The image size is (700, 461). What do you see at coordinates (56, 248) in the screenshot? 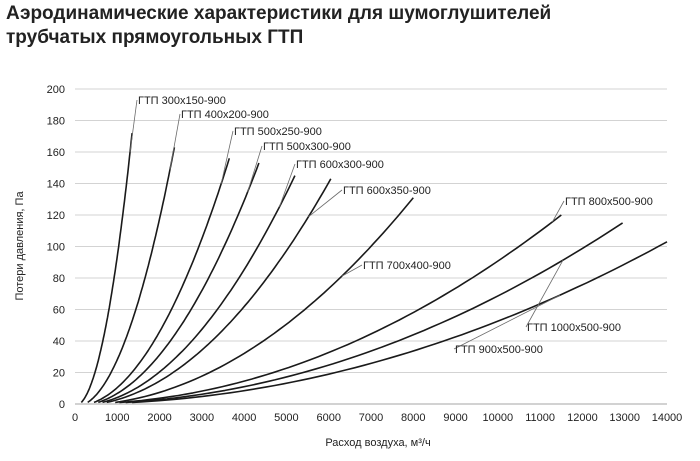
I see `y-tick-label: 100` at bounding box center [56, 248].